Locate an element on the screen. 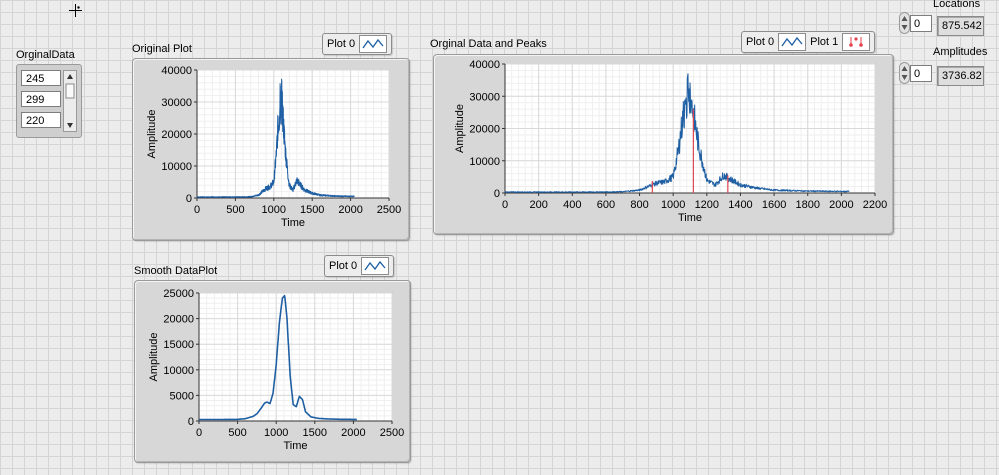  locations-index-spinner is located at coordinates (904, 23).